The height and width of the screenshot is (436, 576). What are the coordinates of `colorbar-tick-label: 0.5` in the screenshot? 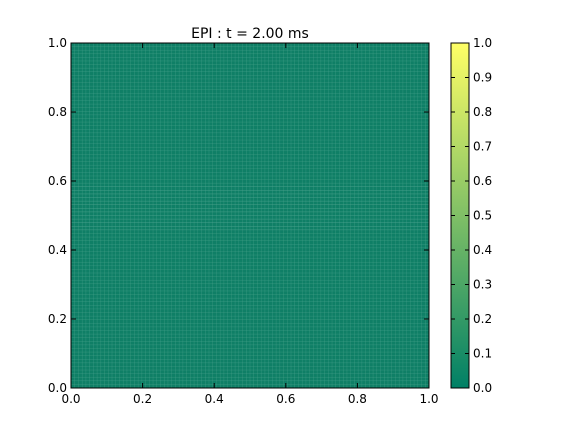 It's located at (482, 216).